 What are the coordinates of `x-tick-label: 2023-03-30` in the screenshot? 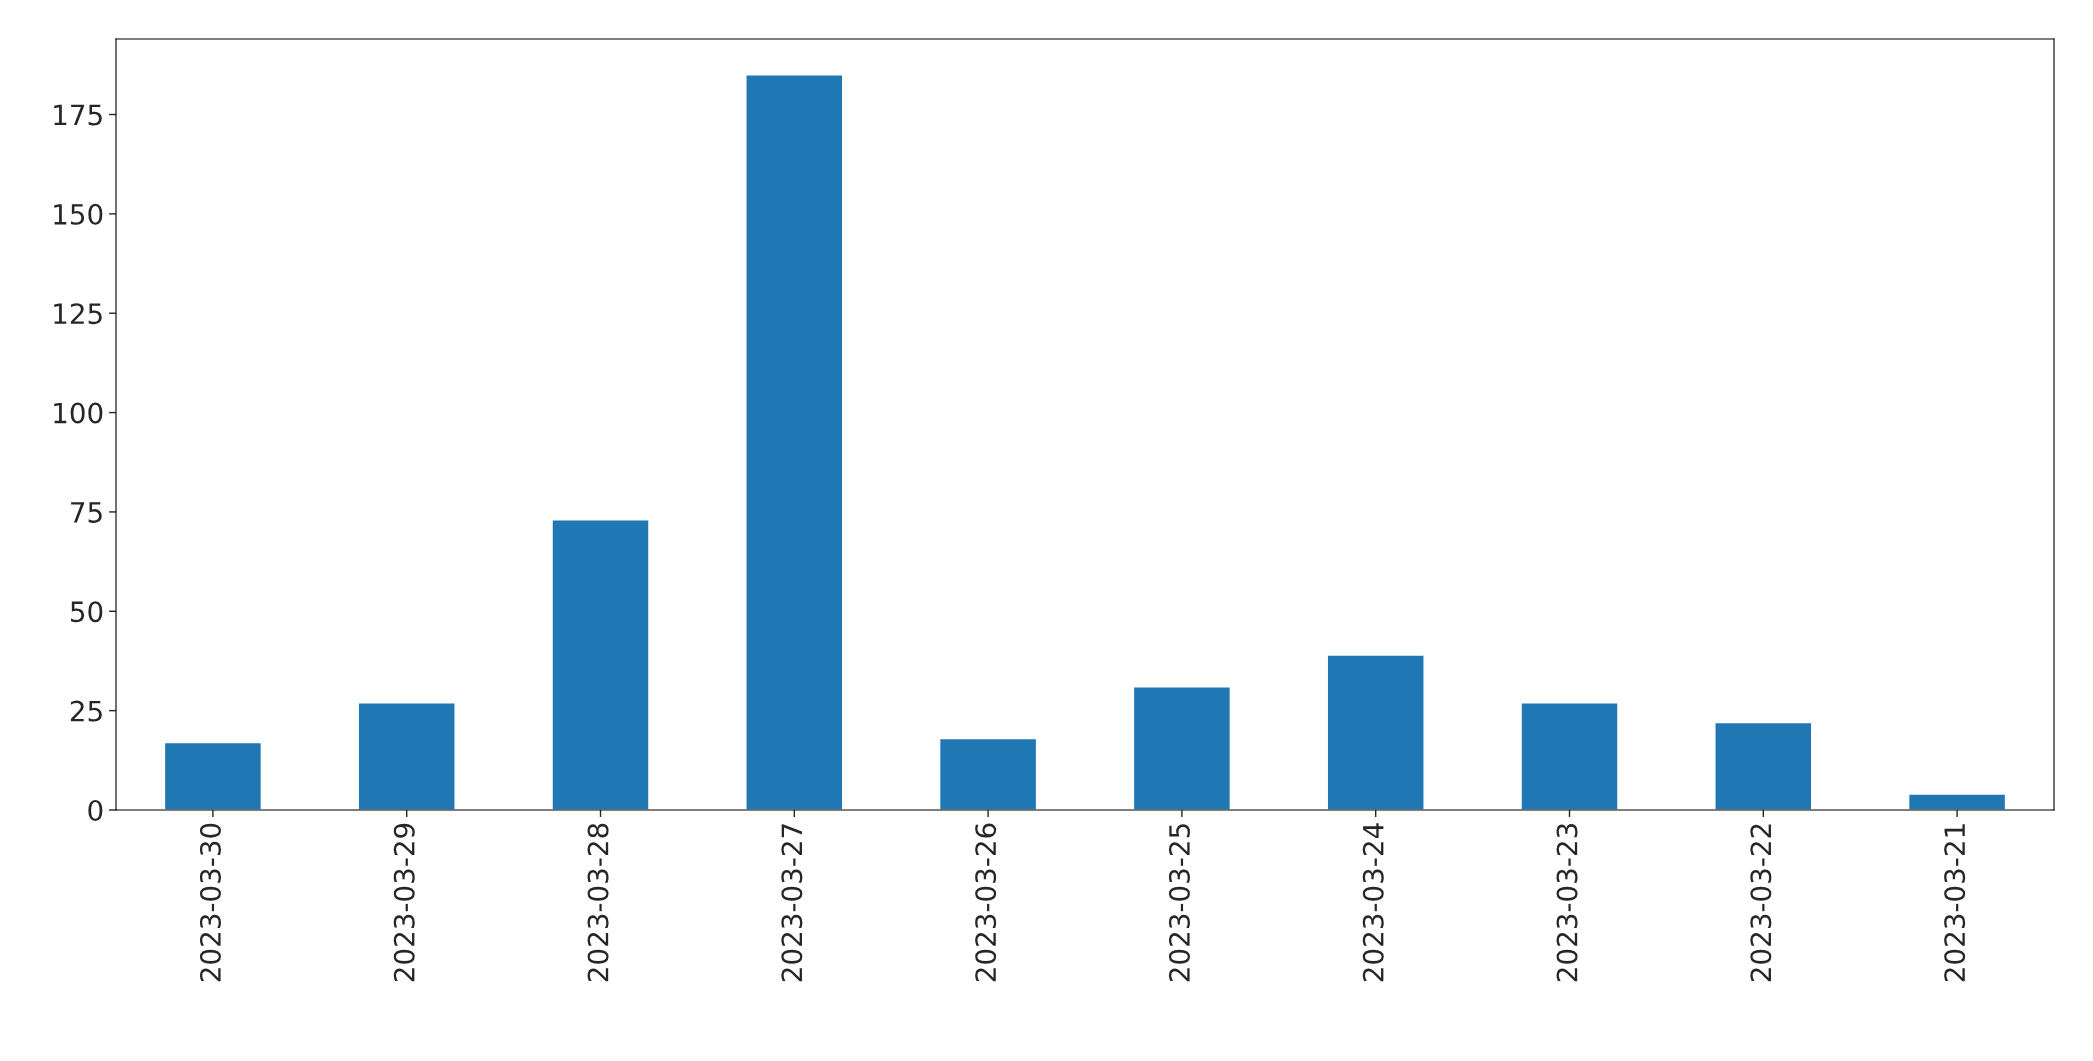 It's located at (210, 902).